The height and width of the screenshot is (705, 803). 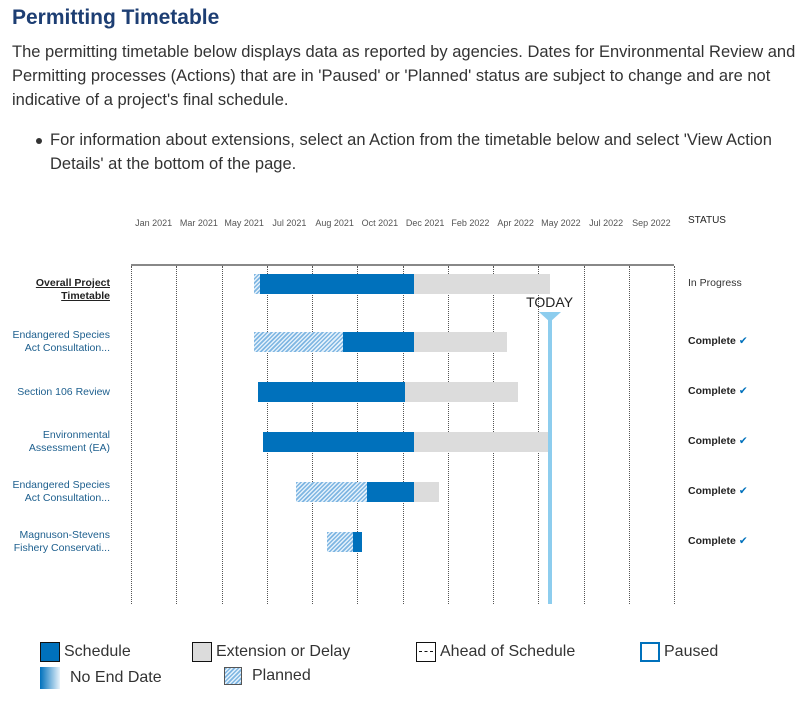 What do you see at coordinates (283, 651) in the screenshot?
I see `legend-label: Extension or Delay` at bounding box center [283, 651].